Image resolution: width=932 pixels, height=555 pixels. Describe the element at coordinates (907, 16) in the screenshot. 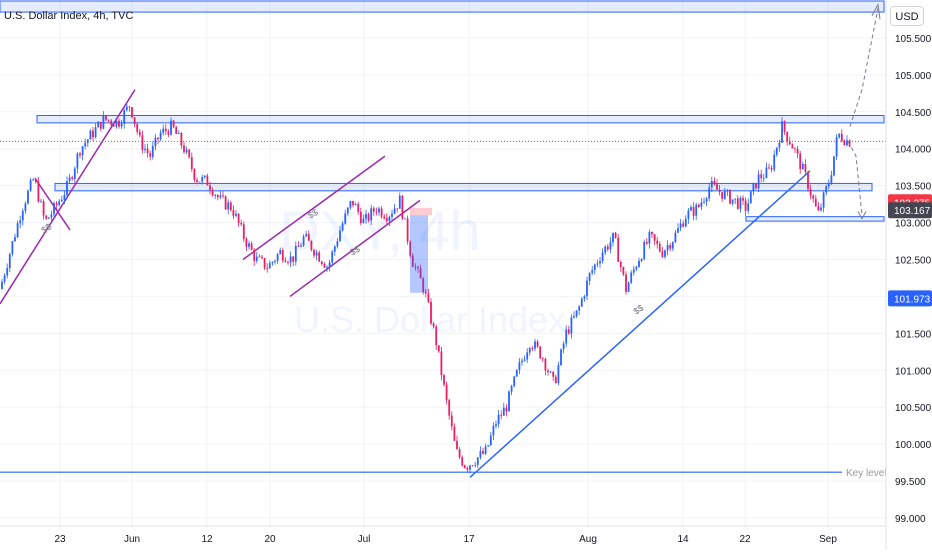

I see `currency-button: USD` at that location.